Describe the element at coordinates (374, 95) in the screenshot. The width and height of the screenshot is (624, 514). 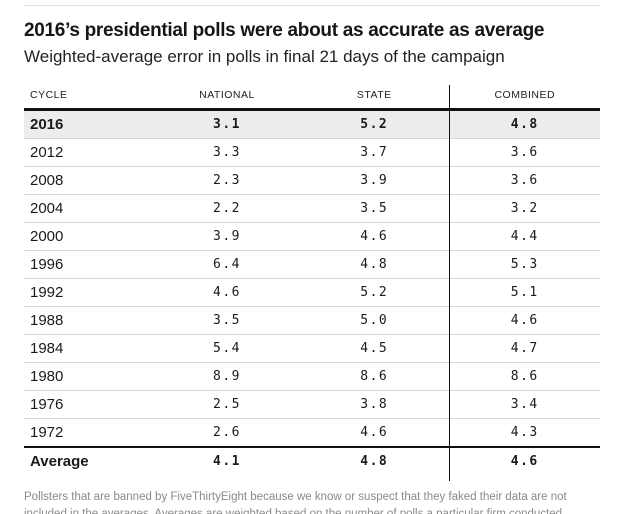
I see `column-header-state: STATE` at that location.